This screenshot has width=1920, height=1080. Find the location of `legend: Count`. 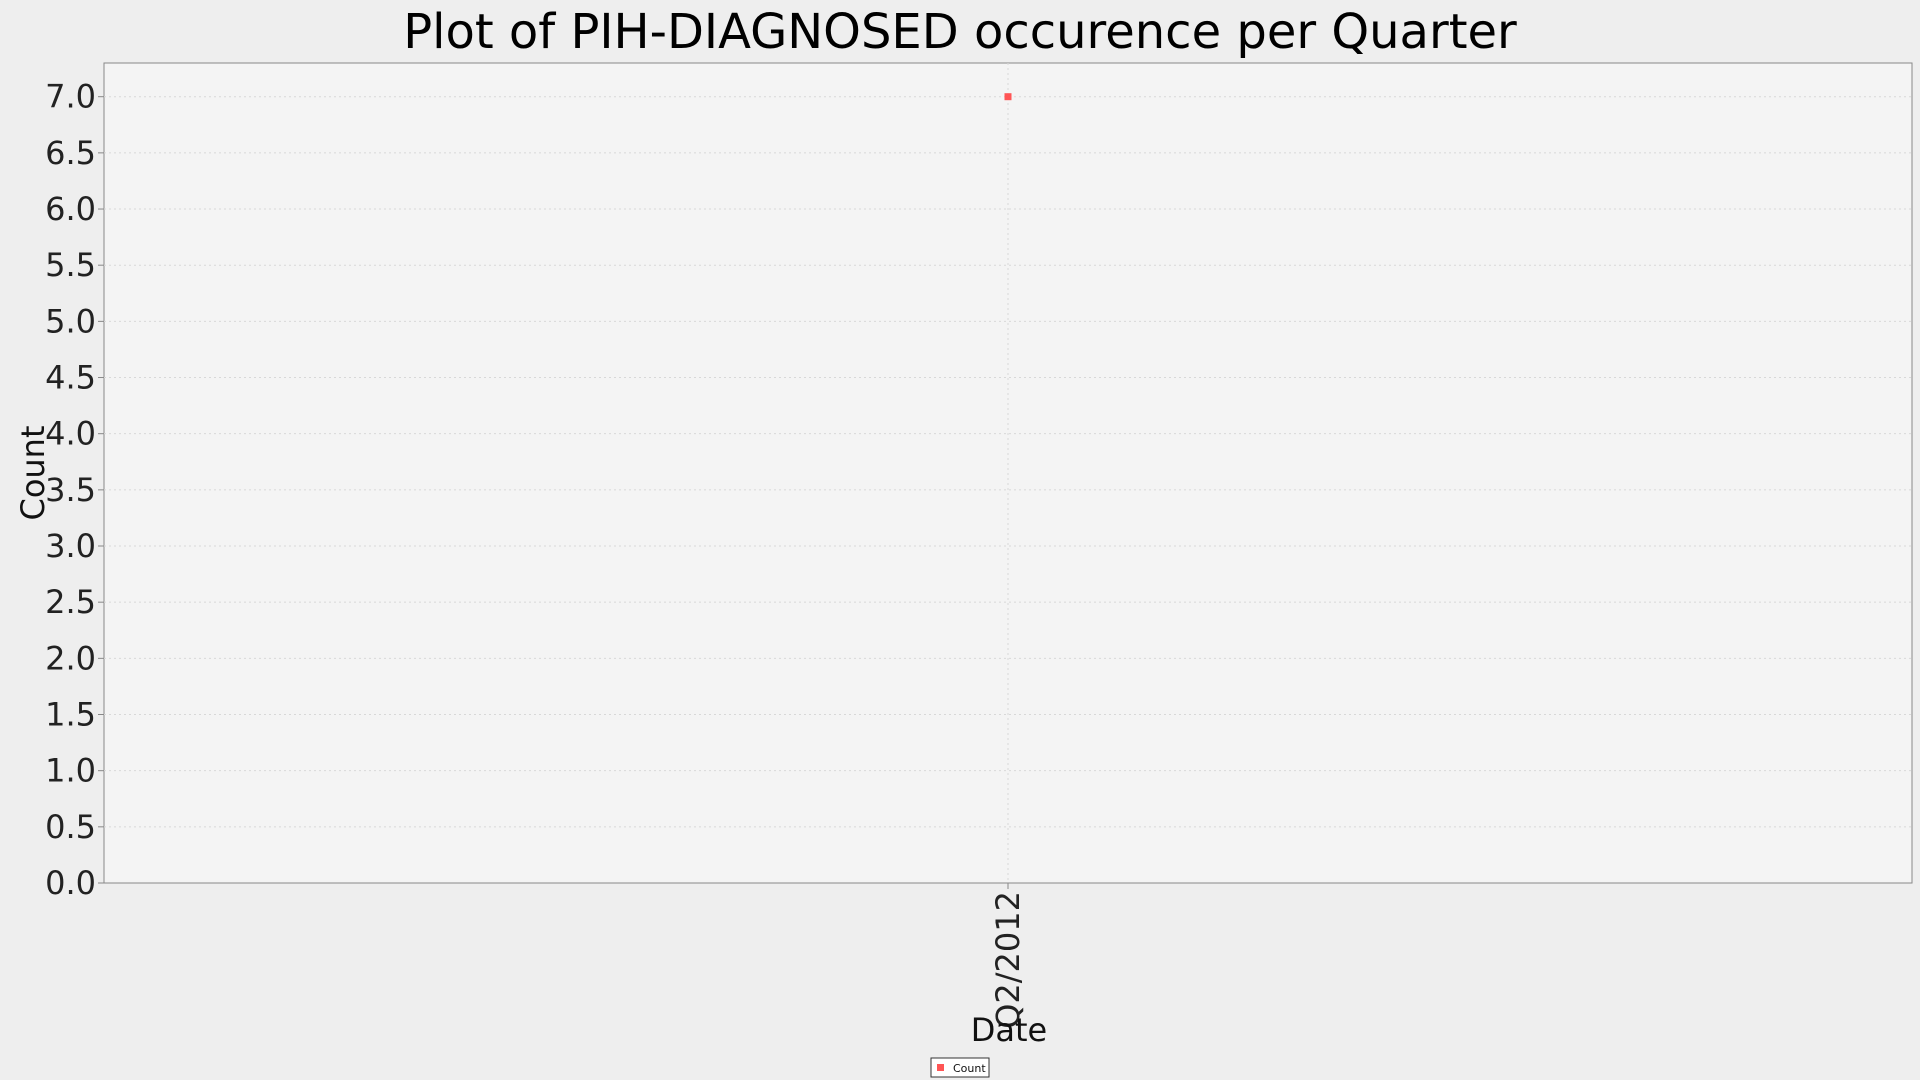

legend: Count is located at coordinates (960, 1067).